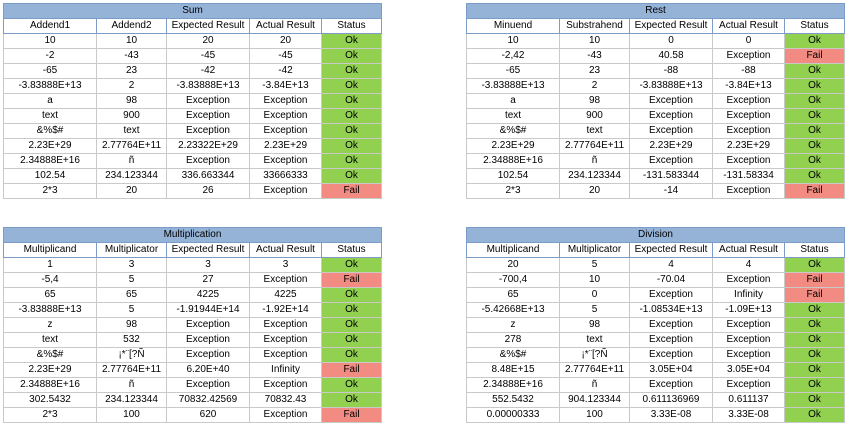 The image size is (846, 440). Describe the element at coordinates (513, 325) in the screenshot. I see `table-cell: z` at that location.